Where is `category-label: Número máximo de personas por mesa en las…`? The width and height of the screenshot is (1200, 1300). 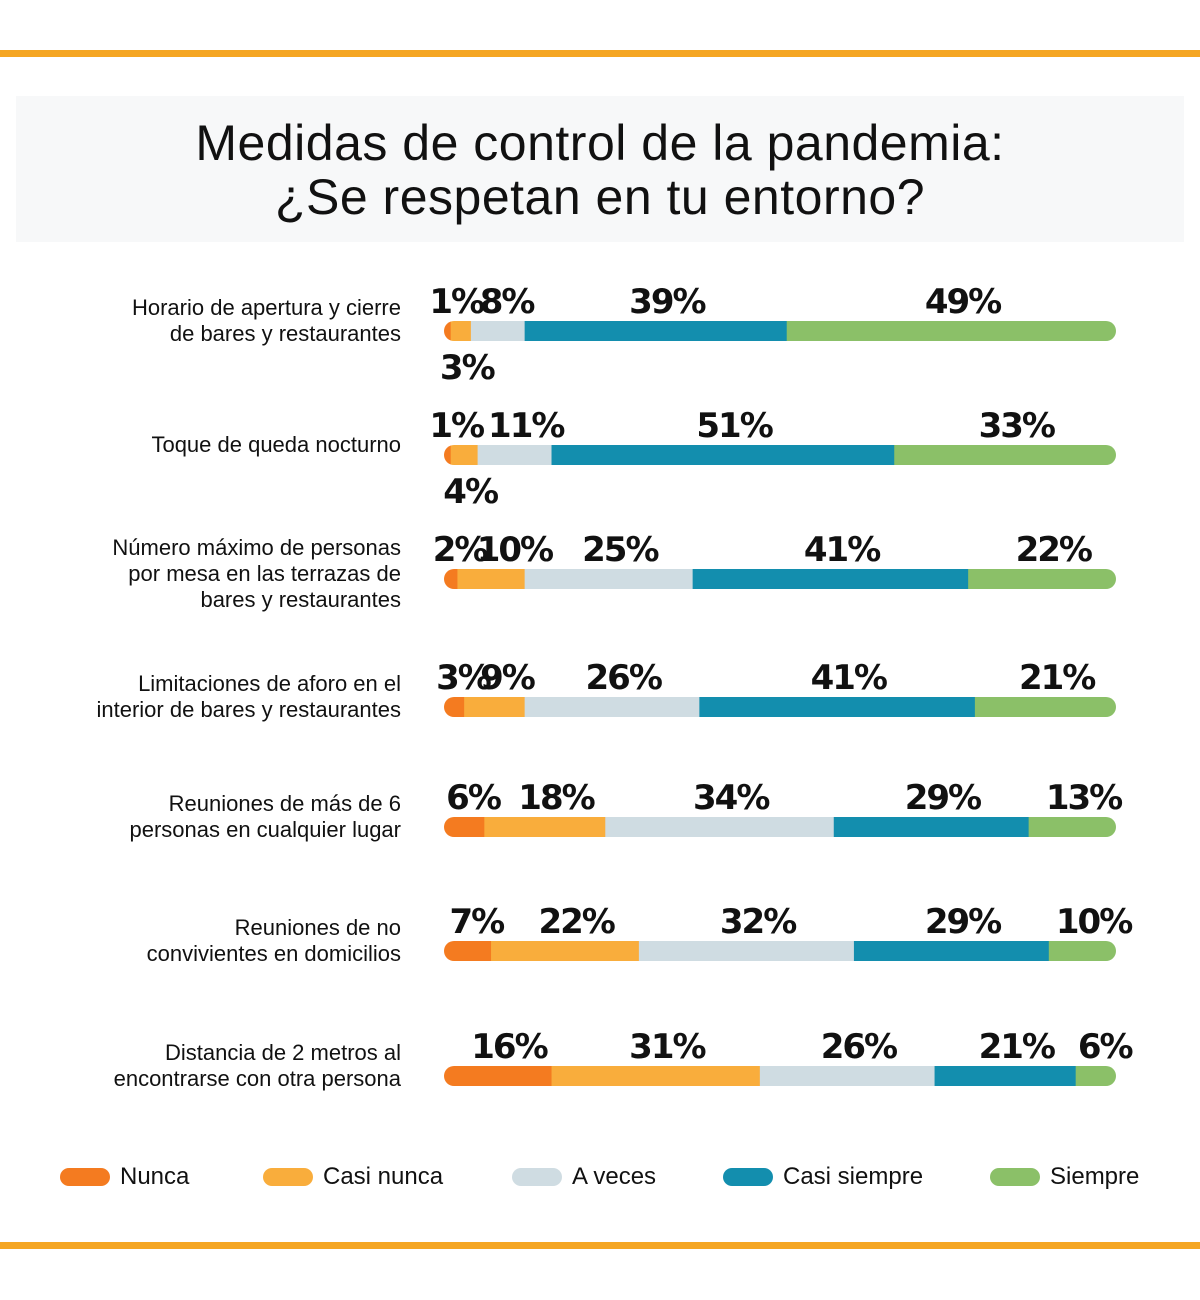
category-label: Número máximo de personas por mesa en las… is located at coordinates (211, 574).